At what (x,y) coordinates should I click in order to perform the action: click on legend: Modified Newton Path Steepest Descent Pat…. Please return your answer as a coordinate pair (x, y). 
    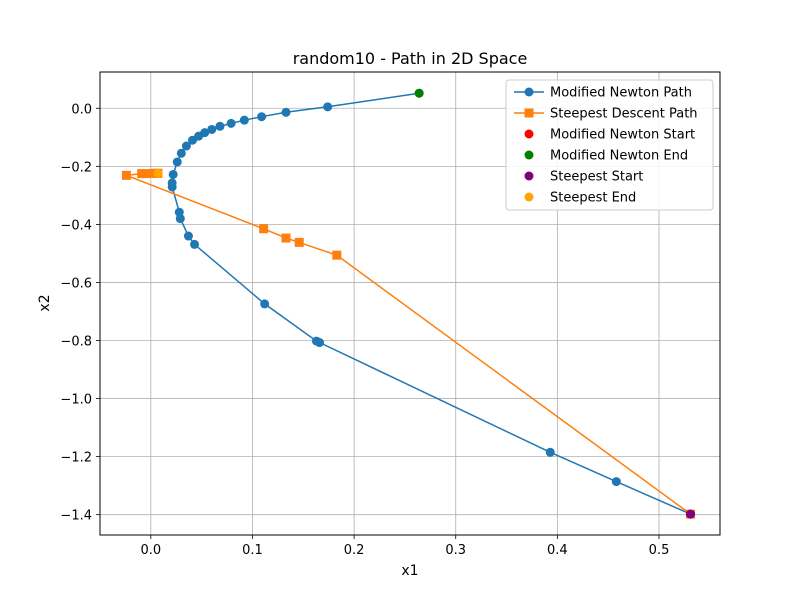
    Looking at the image, I should click on (609, 145).